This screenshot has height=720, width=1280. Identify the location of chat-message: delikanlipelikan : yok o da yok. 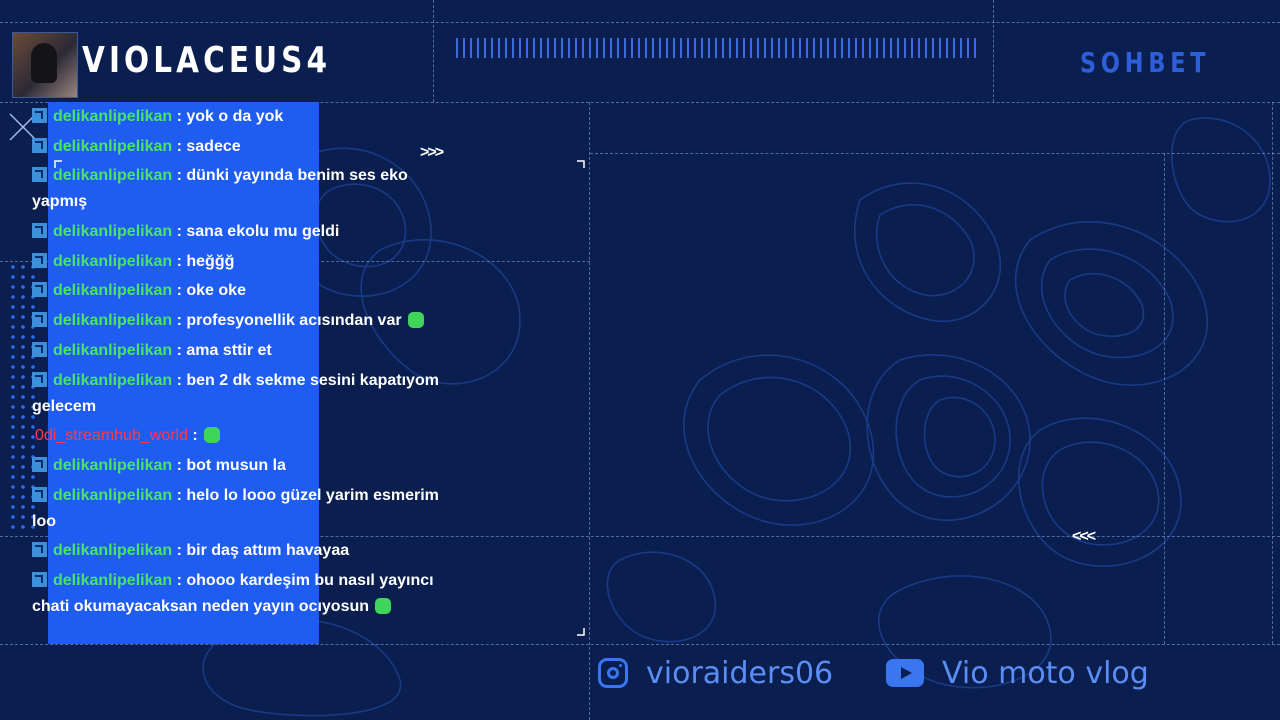
(237, 117).